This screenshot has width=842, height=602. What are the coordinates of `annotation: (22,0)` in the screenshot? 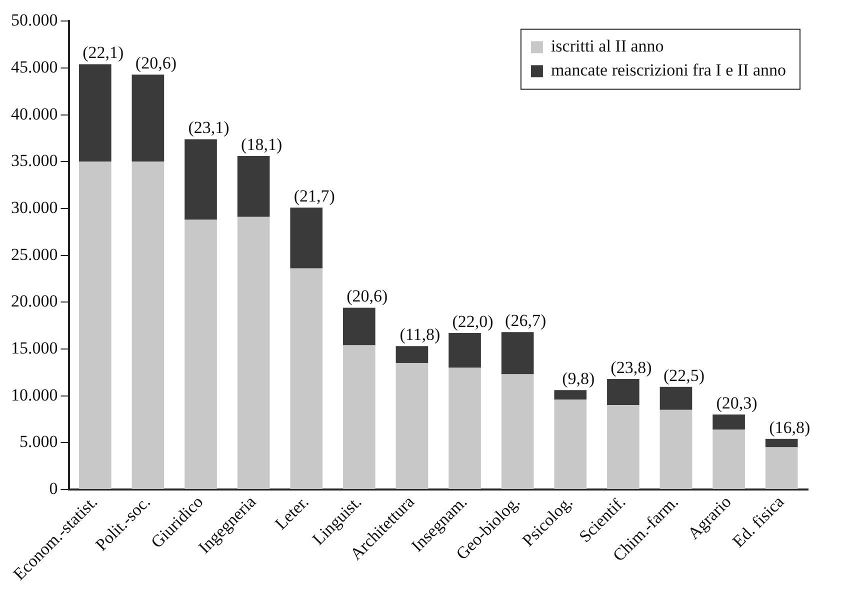 It's located at (473, 322).